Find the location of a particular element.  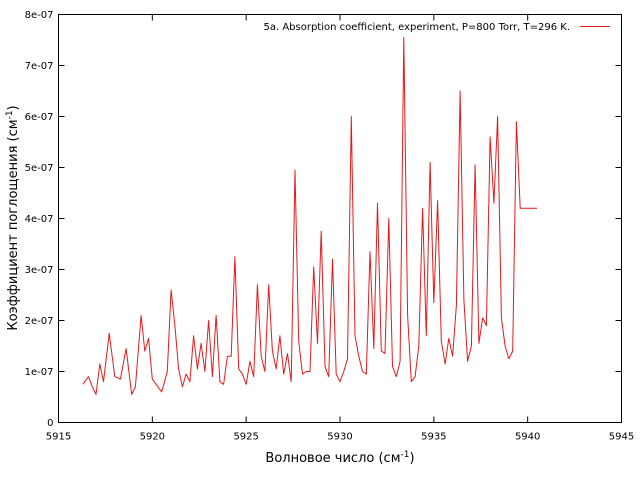

y-tick-label: 0 is located at coordinates (50, 423).